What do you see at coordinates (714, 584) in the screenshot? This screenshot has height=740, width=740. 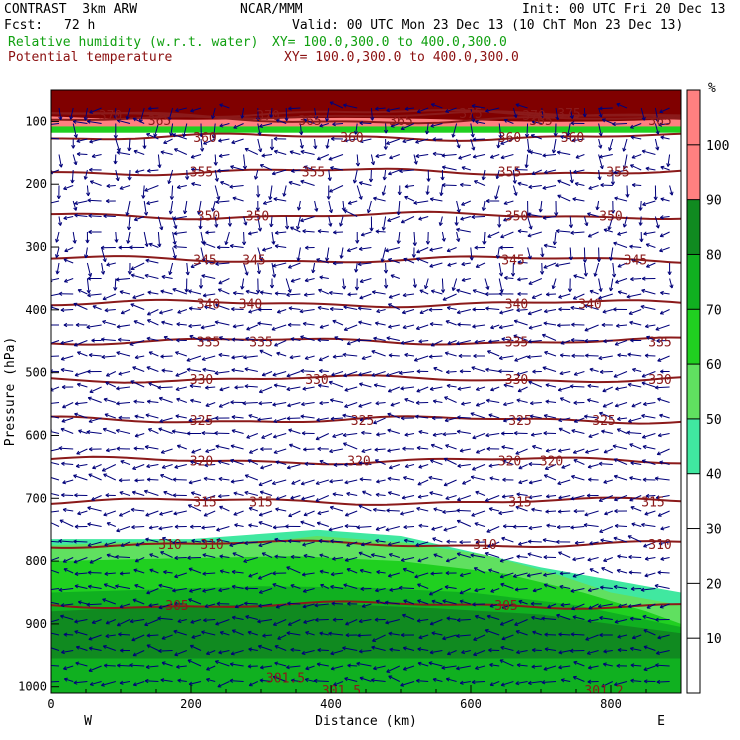 I see `colorbar-label: 20` at bounding box center [714, 584].